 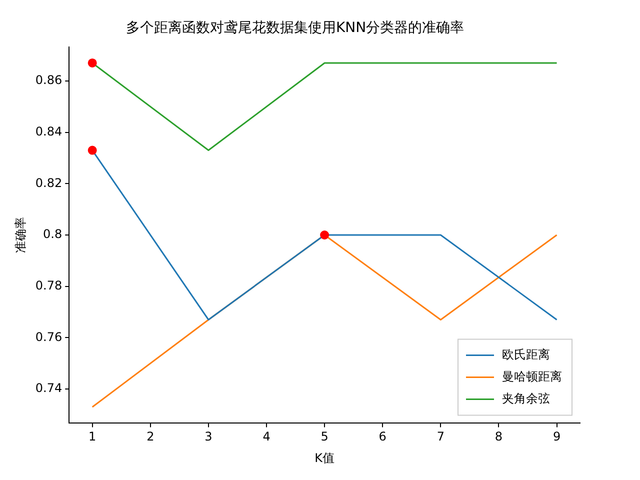 I want to click on x-tick-label: 8, so click(x=498, y=437).